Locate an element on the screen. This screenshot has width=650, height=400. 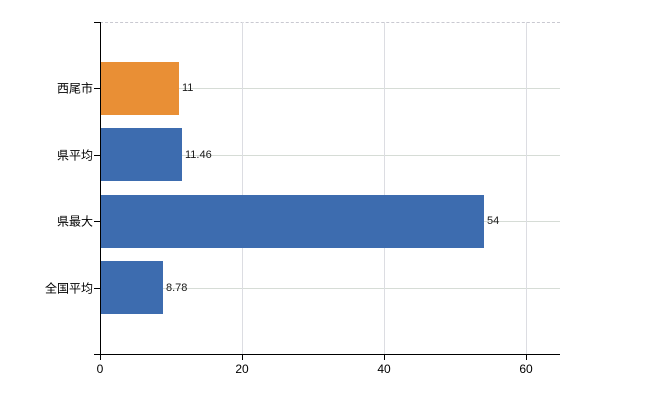
x-axis-tick-label: 40 is located at coordinates (384, 369).